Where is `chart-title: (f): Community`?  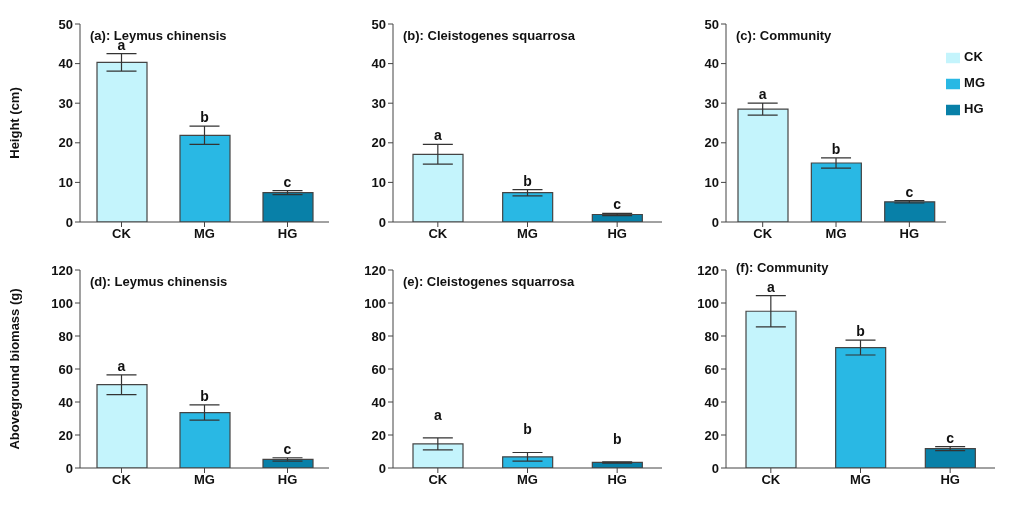
chart-title: (f): Community is located at coordinates (782, 267).